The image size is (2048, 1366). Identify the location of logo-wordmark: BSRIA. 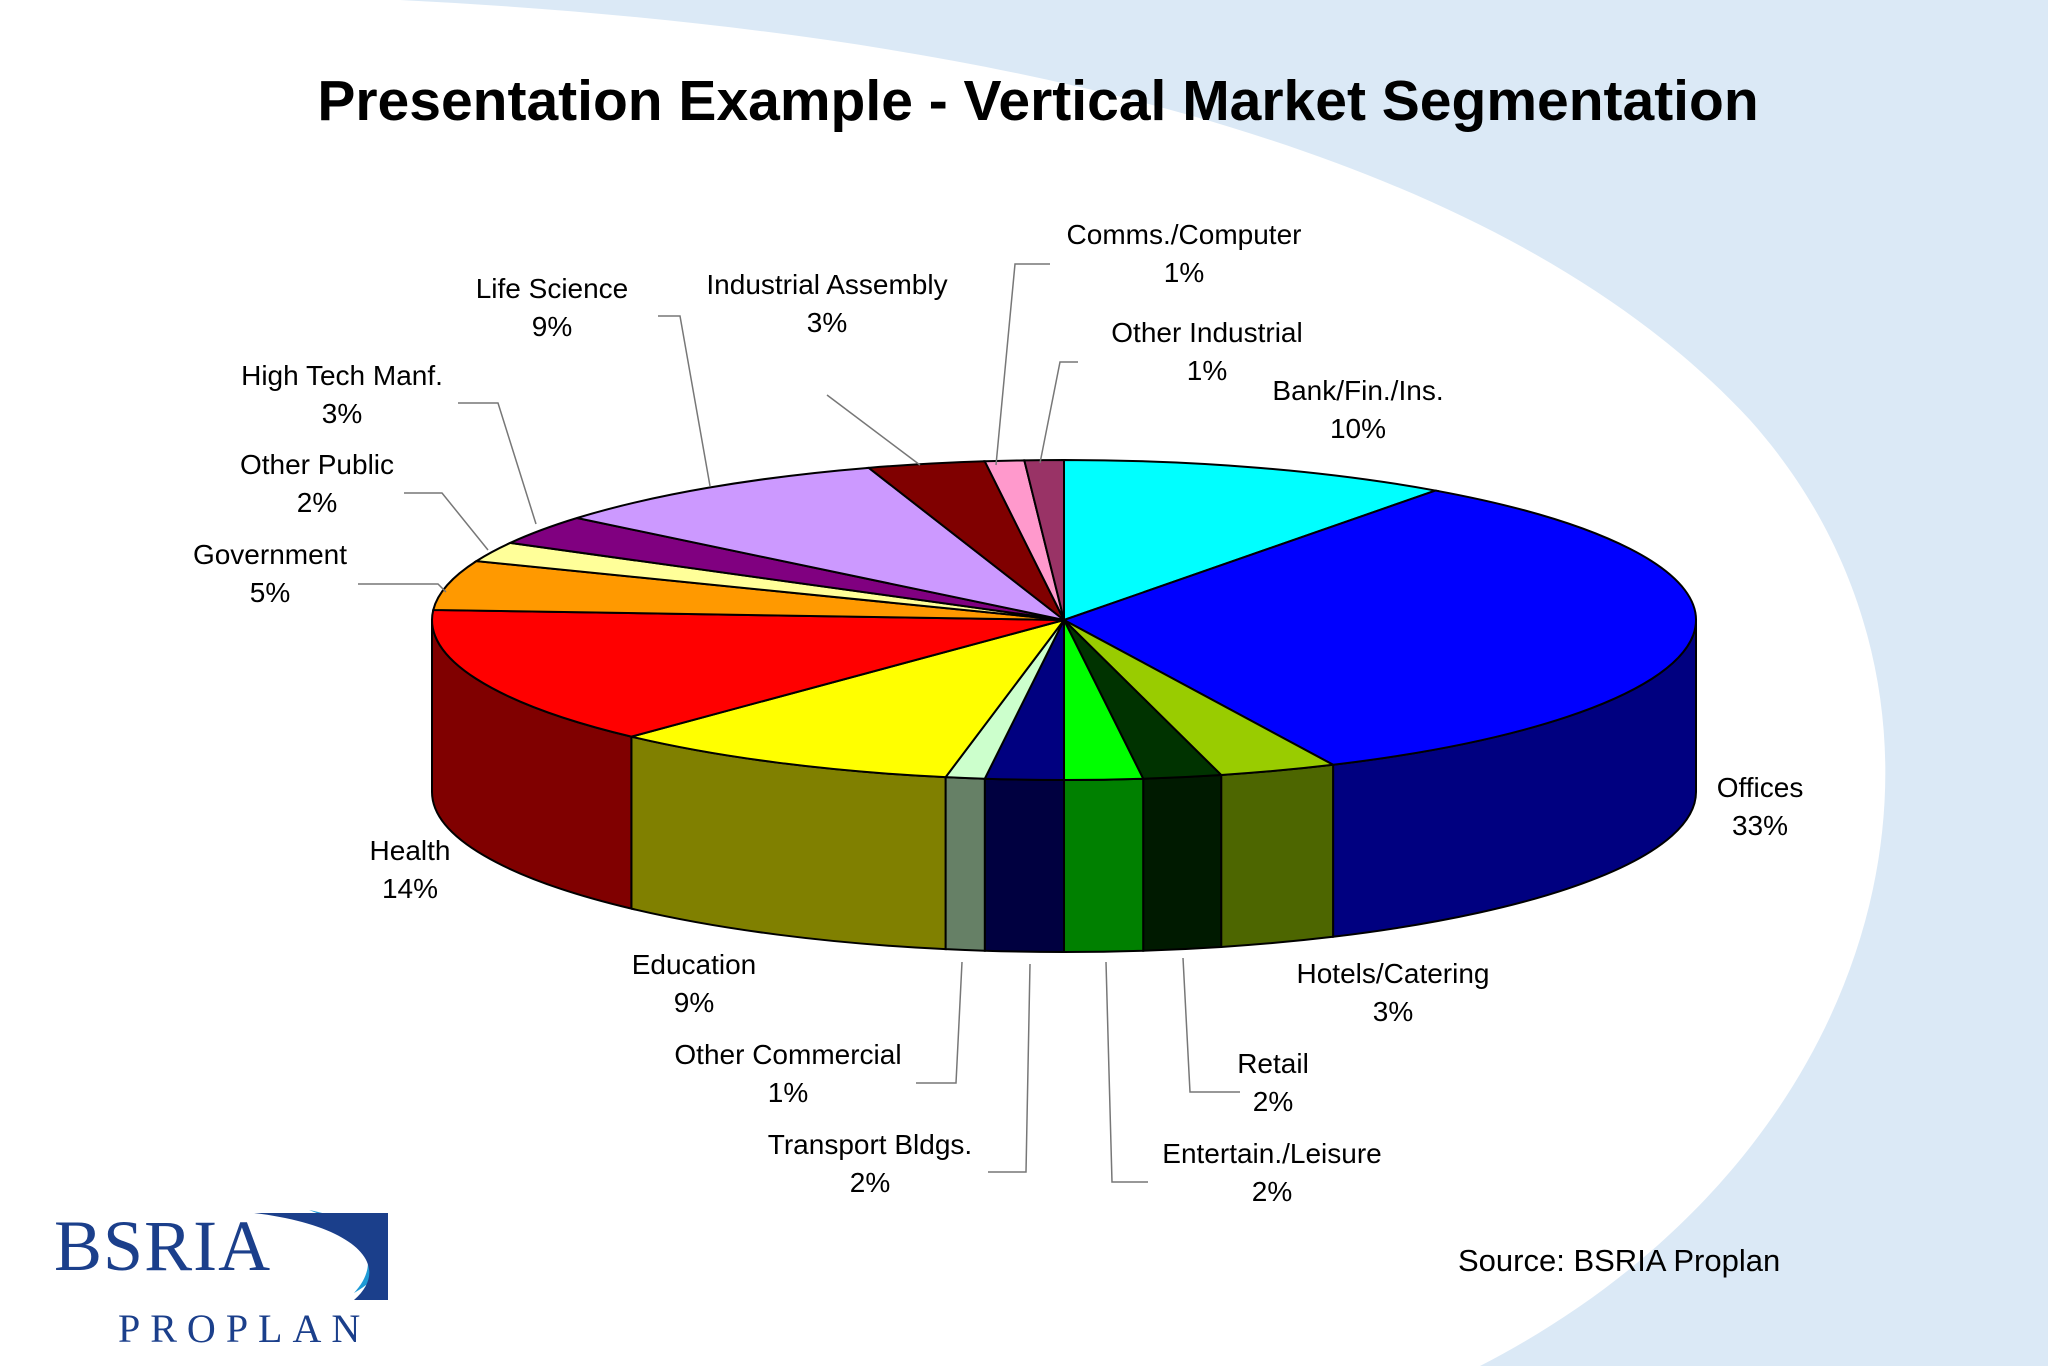
(163, 1246).